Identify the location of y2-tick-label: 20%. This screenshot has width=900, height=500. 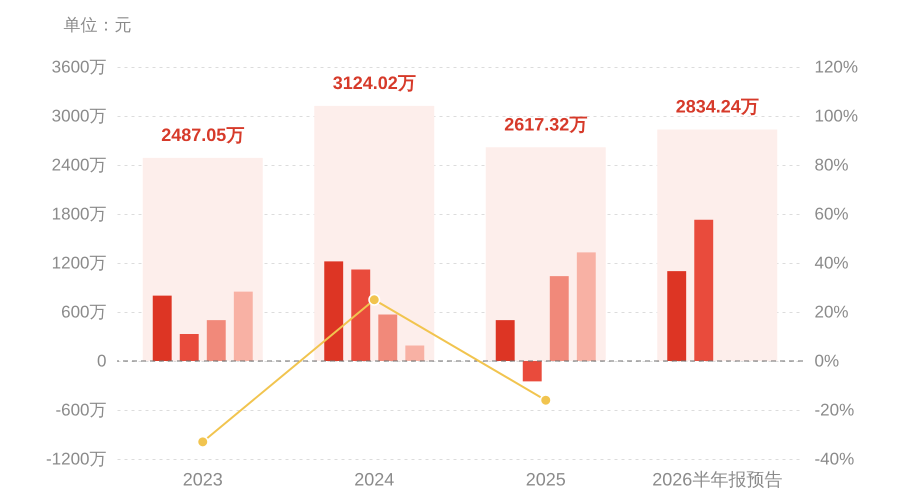
(831, 312).